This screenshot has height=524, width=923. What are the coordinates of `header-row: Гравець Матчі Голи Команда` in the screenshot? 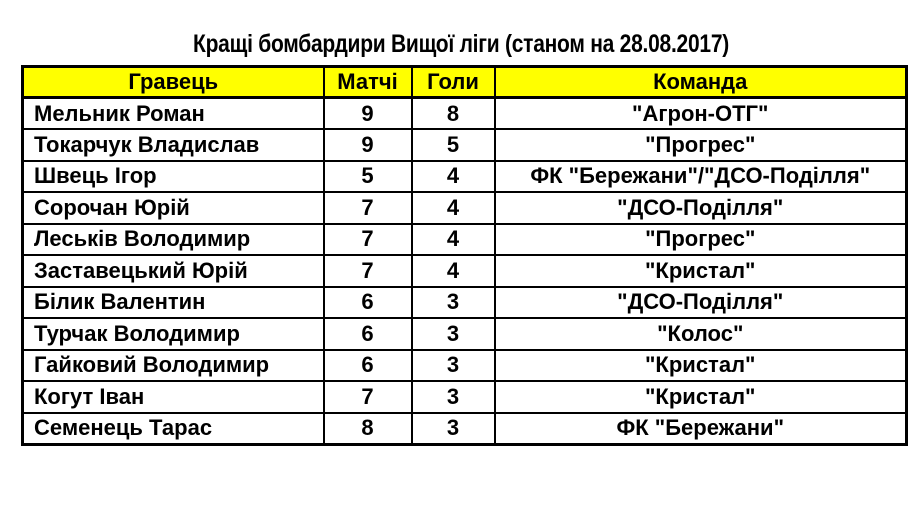 It's located at (464, 82).